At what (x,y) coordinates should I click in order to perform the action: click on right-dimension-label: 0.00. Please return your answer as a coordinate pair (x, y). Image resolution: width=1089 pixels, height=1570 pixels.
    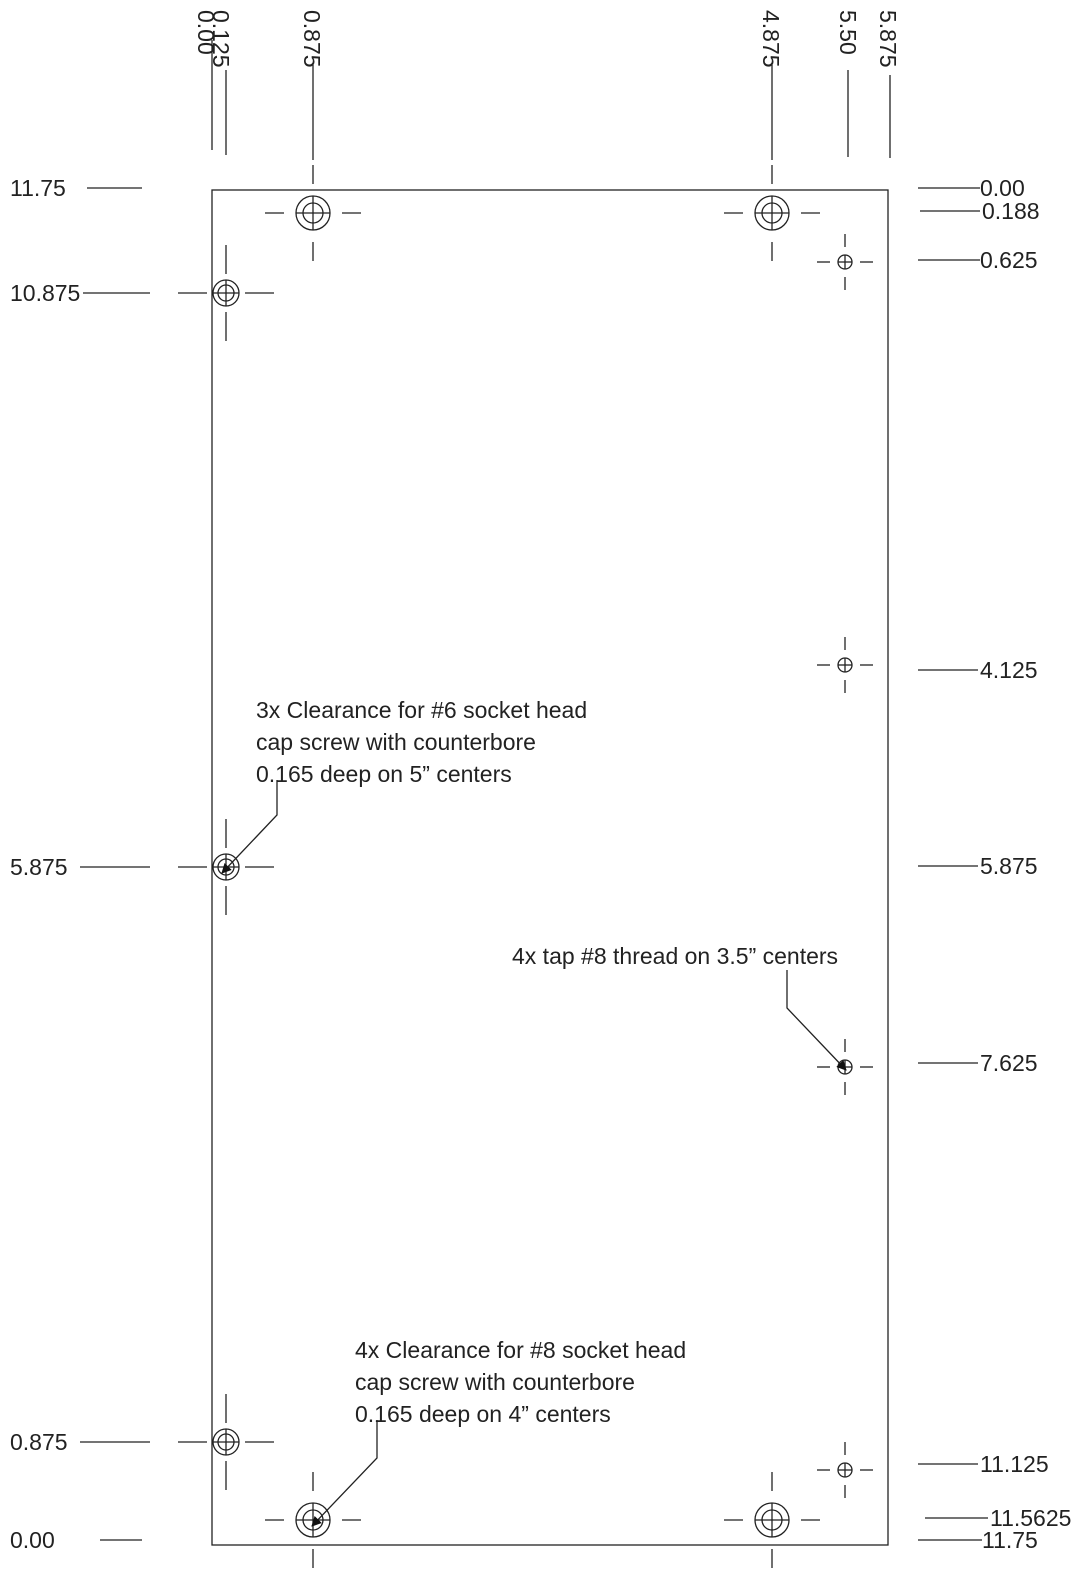
    Looking at the image, I should click on (1002, 188).